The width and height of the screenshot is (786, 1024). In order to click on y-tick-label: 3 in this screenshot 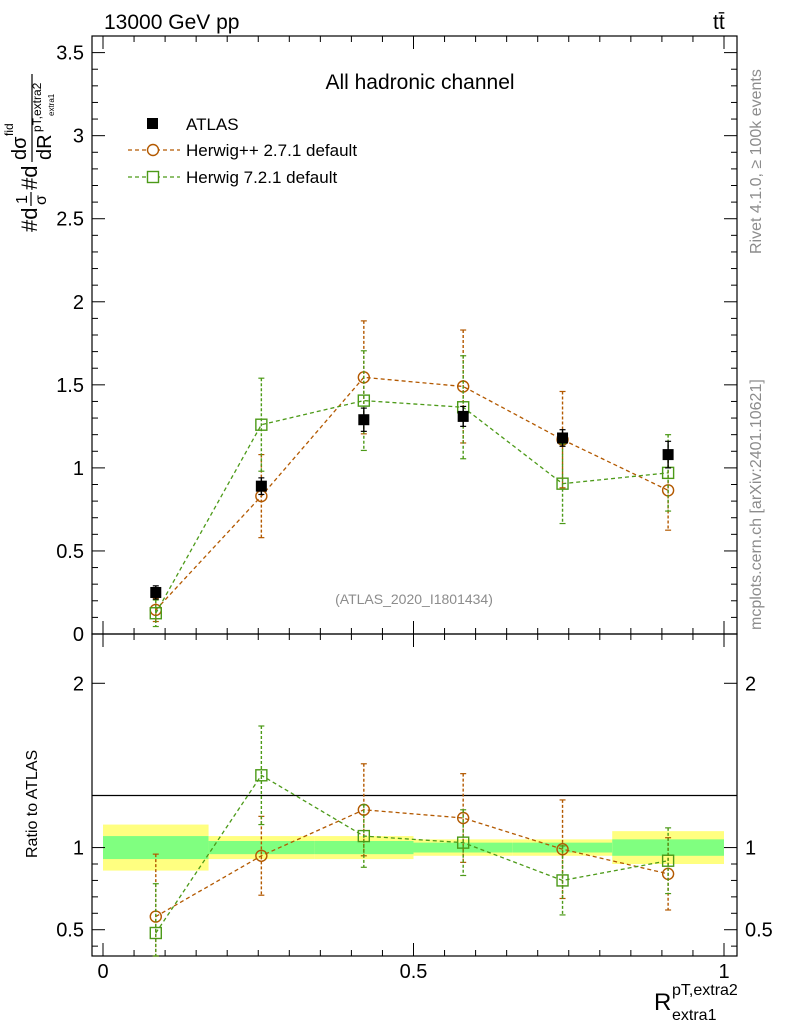, I will do `click(78, 137)`.